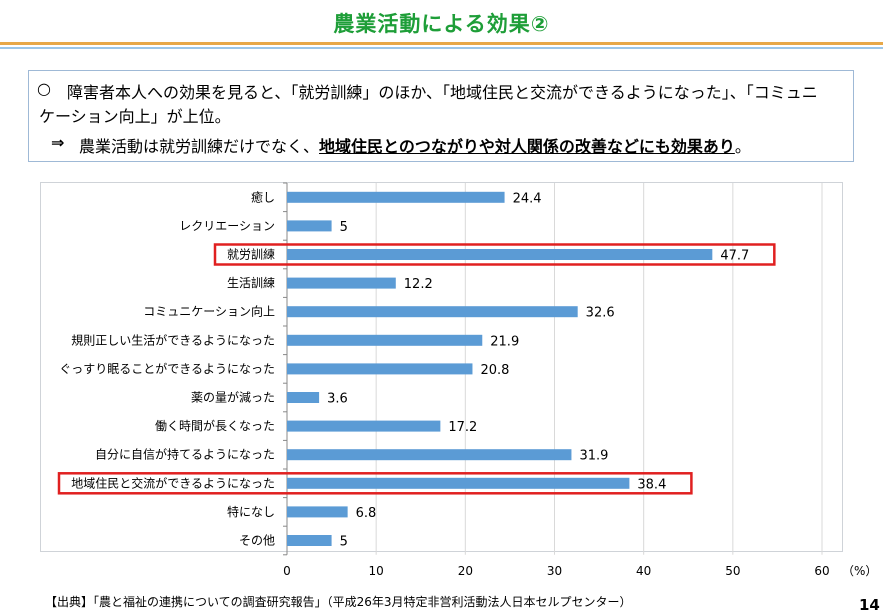 The image size is (883, 616). Describe the element at coordinates (376, 571) in the screenshot. I see `x-tick-label: 10` at that location.